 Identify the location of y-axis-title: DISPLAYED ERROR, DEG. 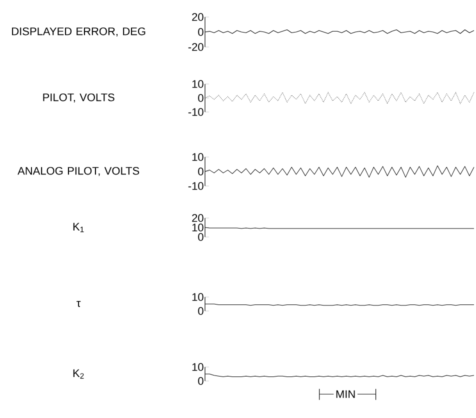
(79, 32).